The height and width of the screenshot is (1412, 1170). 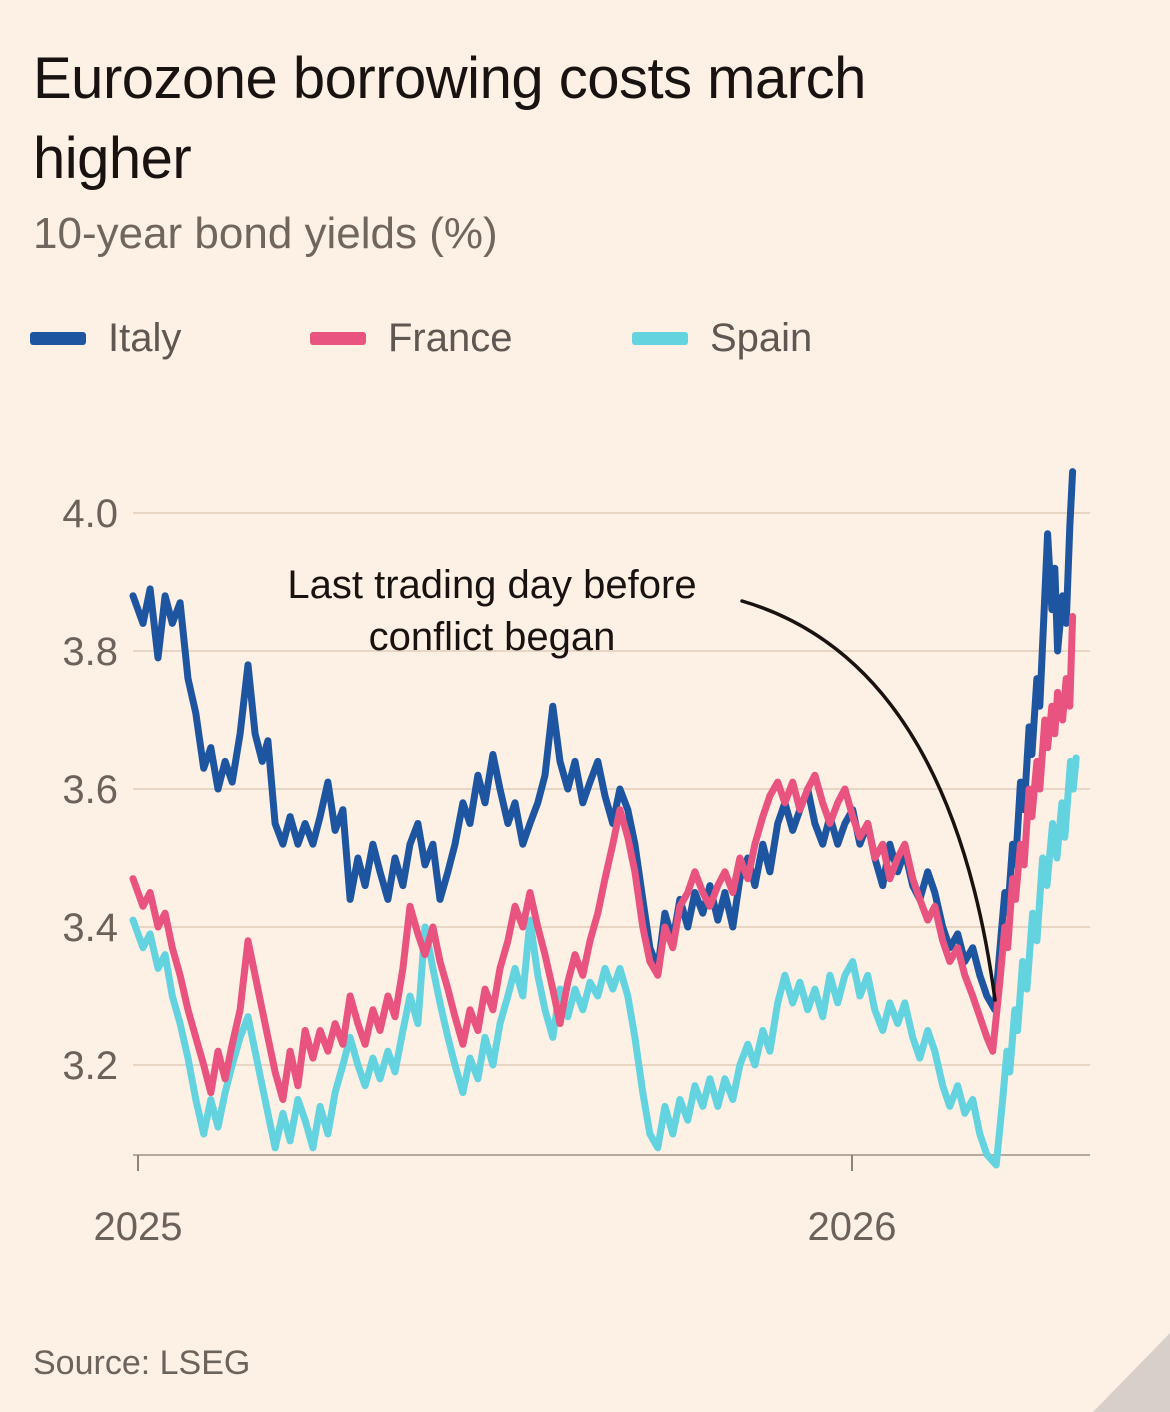 I want to click on y-axis-label: 3.4, so click(x=90, y=928).